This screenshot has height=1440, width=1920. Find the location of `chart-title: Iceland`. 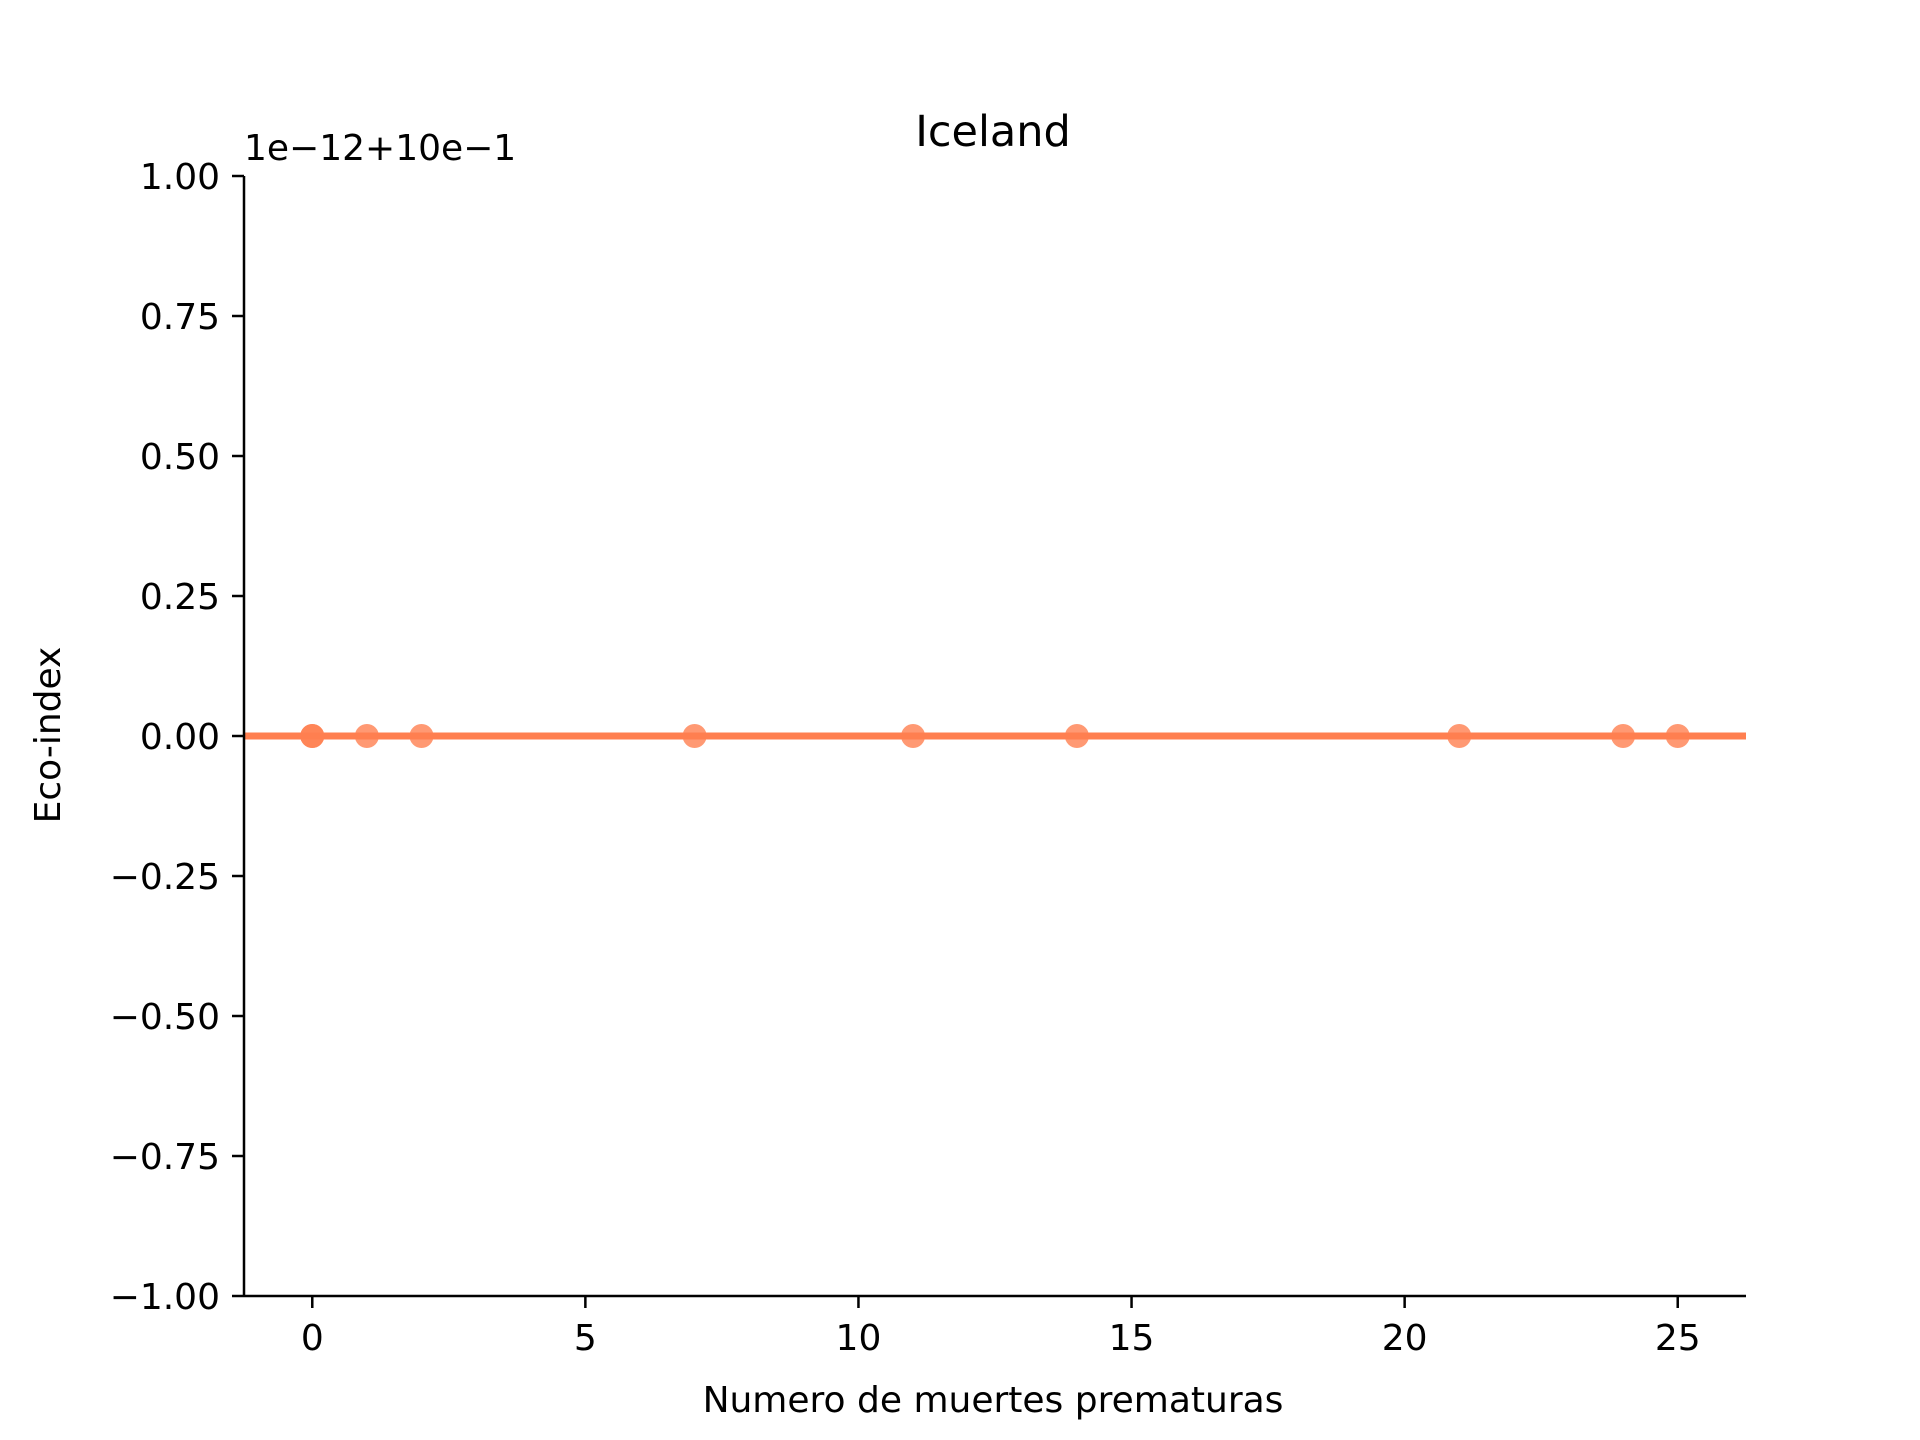

chart-title: Iceland is located at coordinates (993, 132).